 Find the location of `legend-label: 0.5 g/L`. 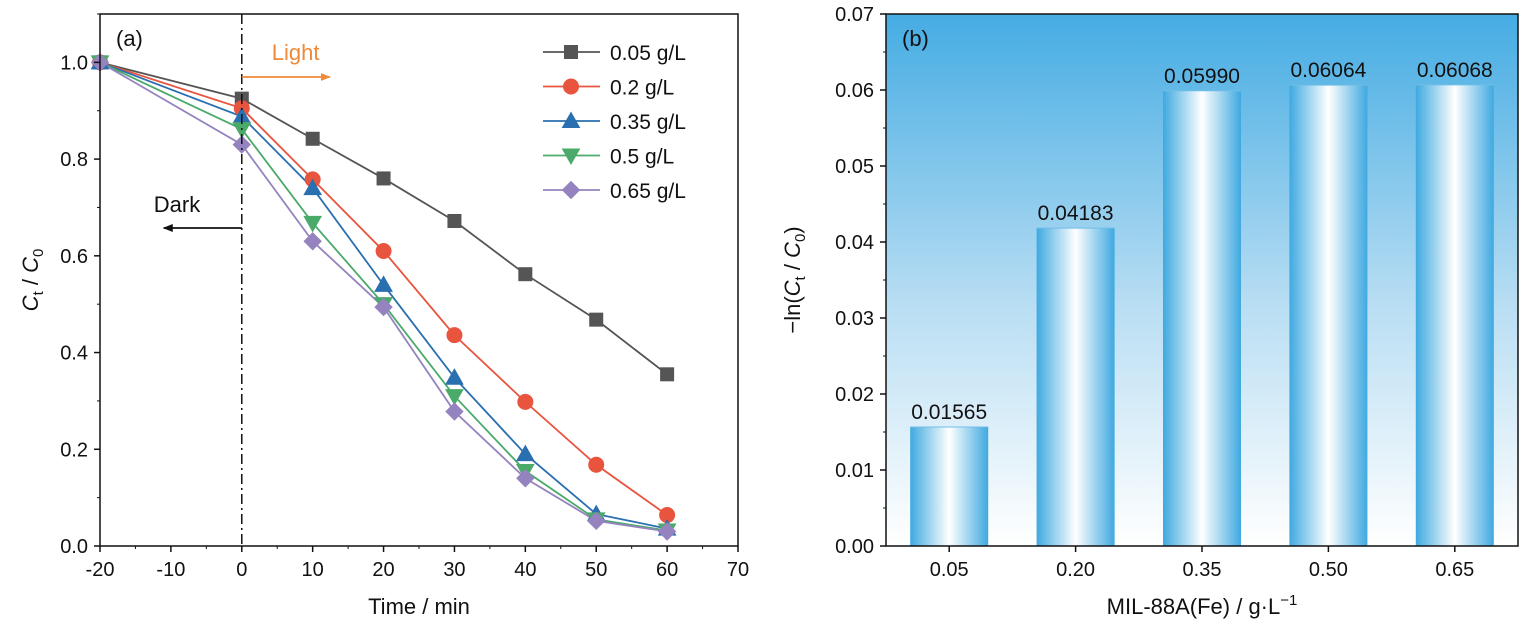

legend-label: 0.5 g/L is located at coordinates (642, 157).